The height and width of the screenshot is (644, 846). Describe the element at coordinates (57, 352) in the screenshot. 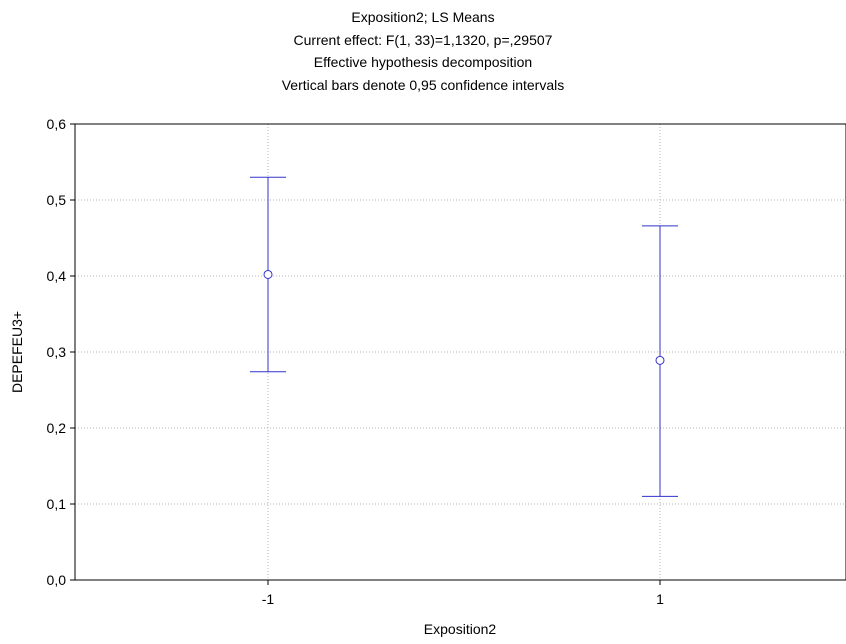

I see `y-tick-label: 0,3` at that location.